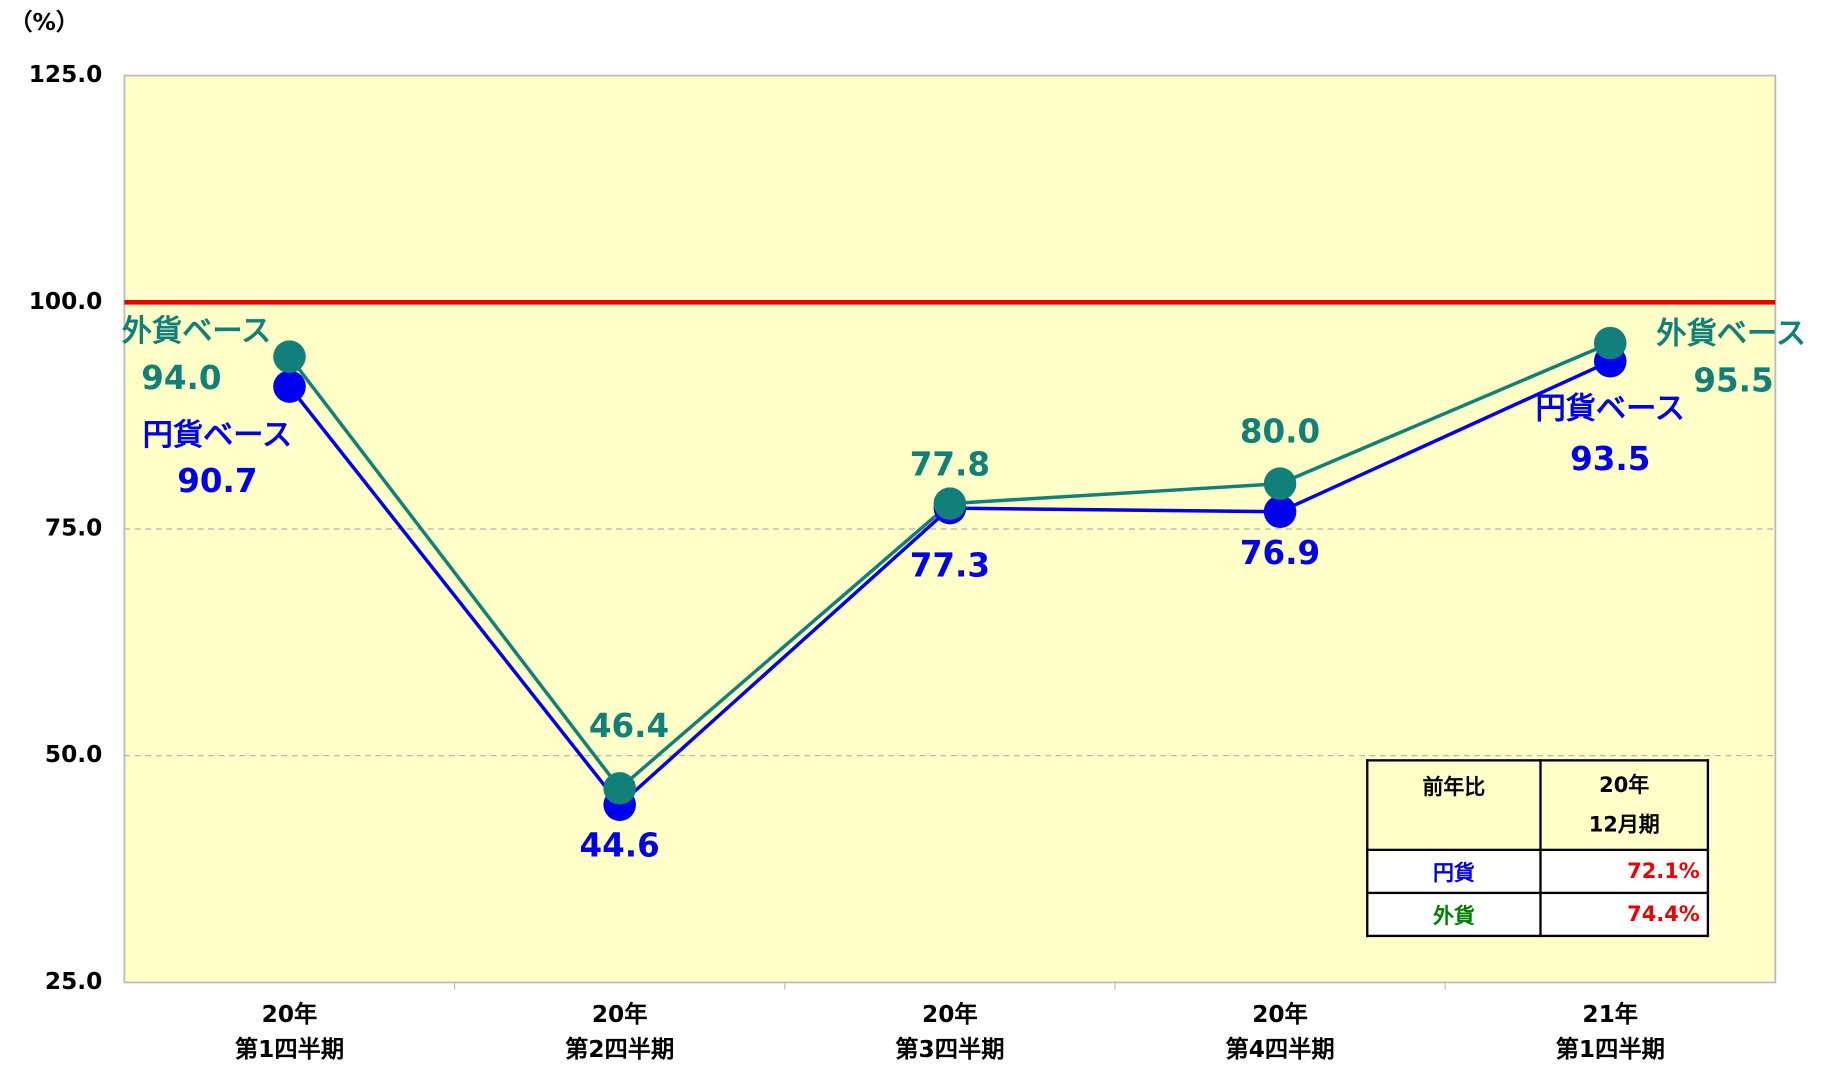  Describe the element at coordinates (950, 1031) in the screenshot. I see `x-tick-label: 20年 第3四半期` at that location.